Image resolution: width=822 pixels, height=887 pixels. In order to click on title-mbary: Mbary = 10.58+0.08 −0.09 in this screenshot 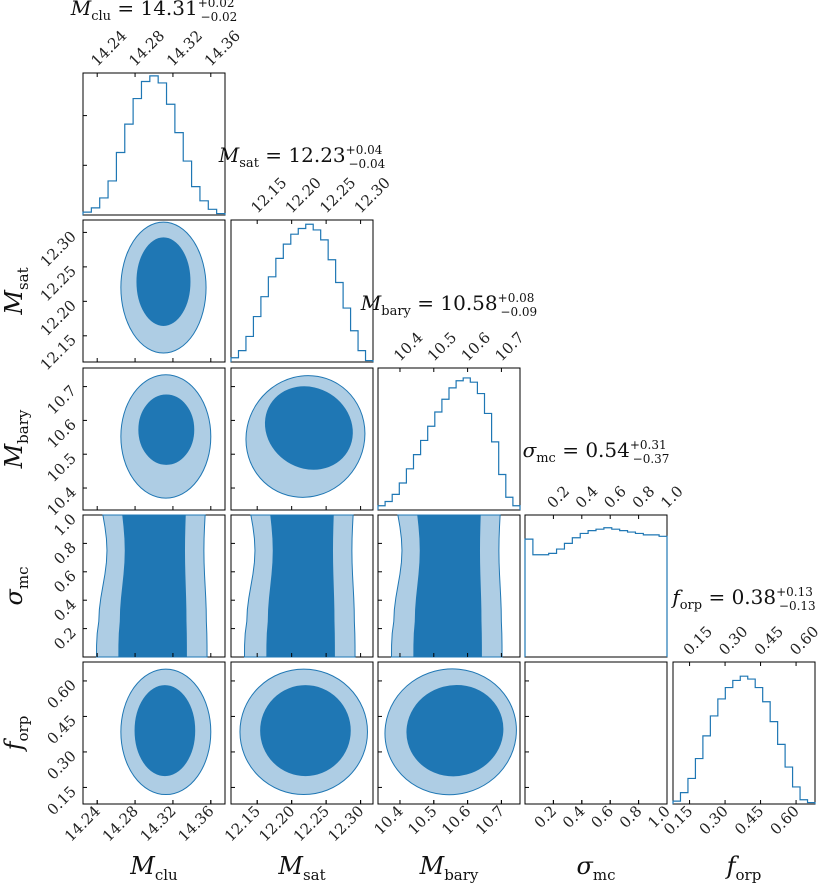, I will do `click(448, 305)`.